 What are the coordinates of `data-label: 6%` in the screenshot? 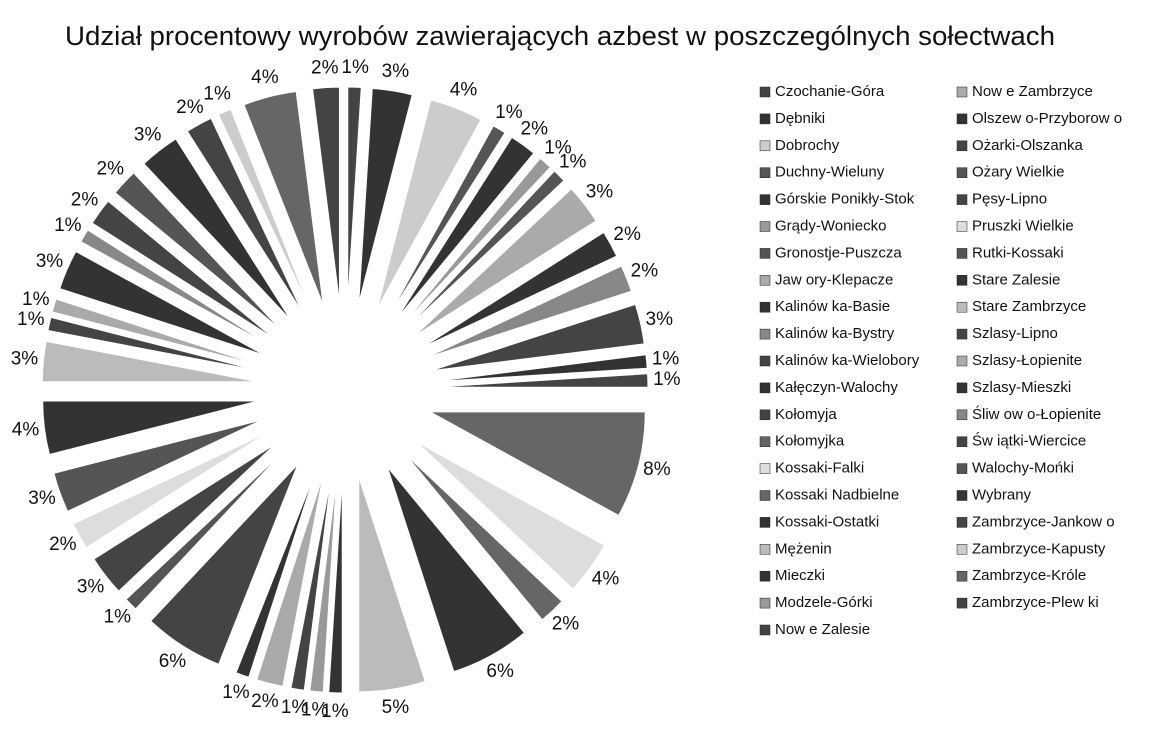 It's located at (173, 661).